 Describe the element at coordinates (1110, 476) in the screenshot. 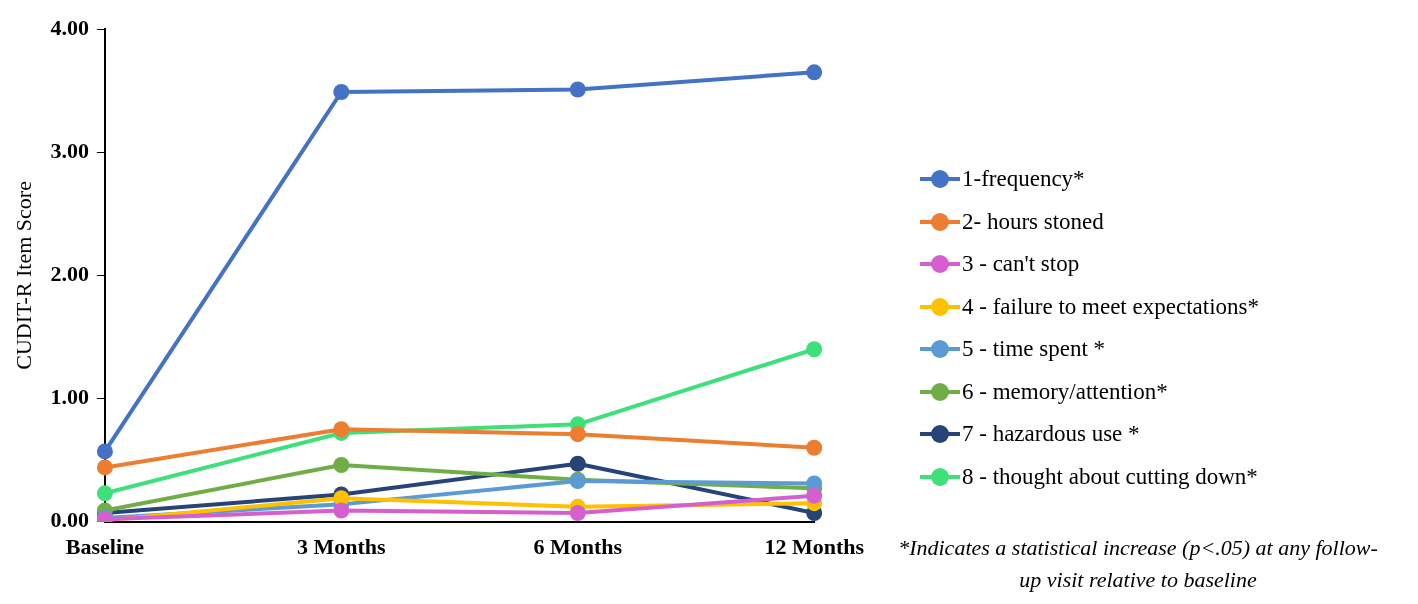

I see `legend-label: 8 - thought about cutting down*` at that location.